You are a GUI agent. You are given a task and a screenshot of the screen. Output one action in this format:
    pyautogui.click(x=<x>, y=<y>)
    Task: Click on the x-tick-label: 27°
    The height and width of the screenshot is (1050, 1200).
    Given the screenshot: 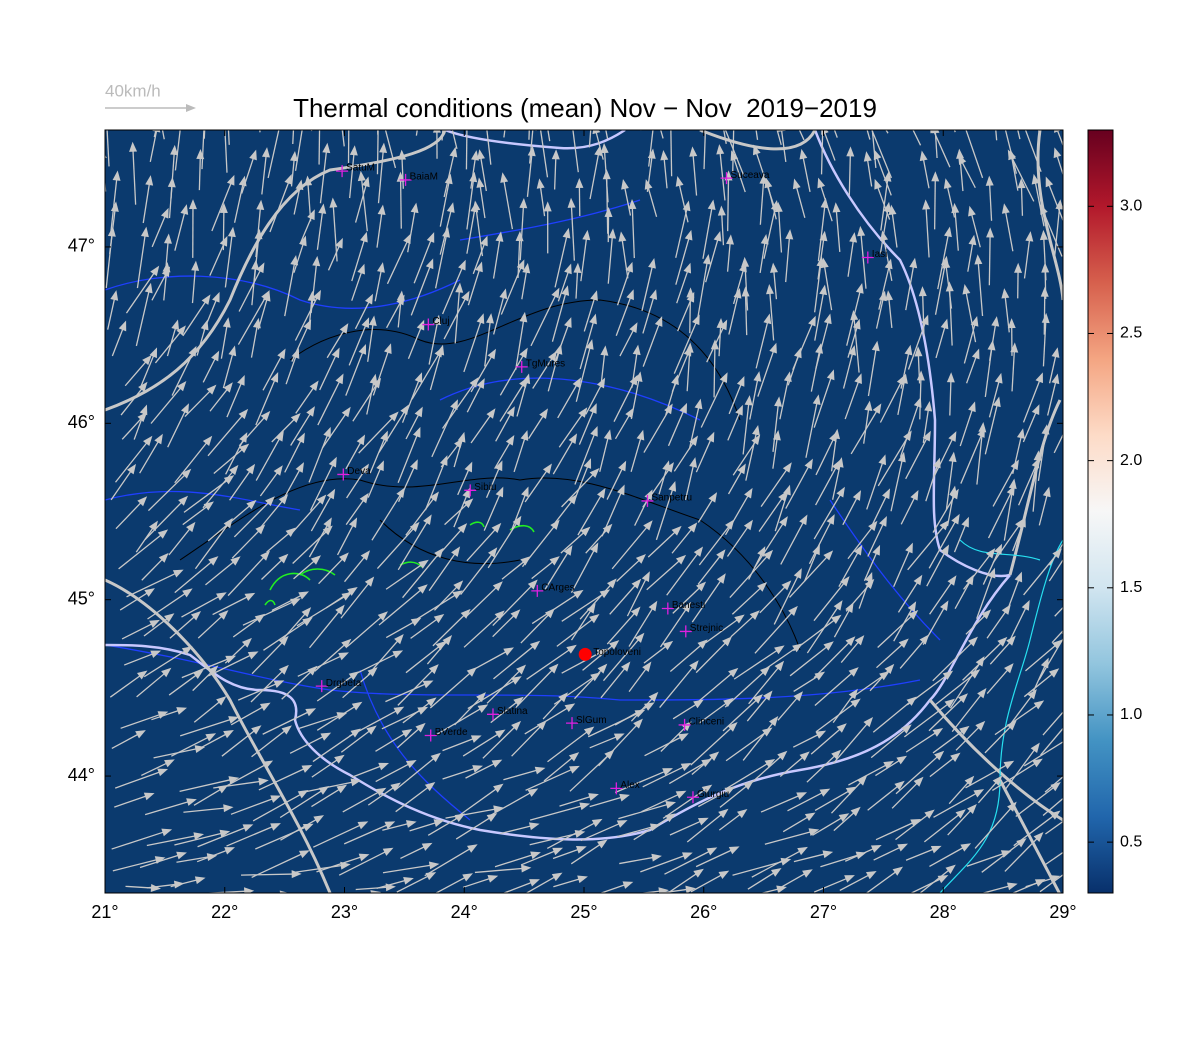 What is the action you would take?
    pyautogui.click(x=823, y=912)
    